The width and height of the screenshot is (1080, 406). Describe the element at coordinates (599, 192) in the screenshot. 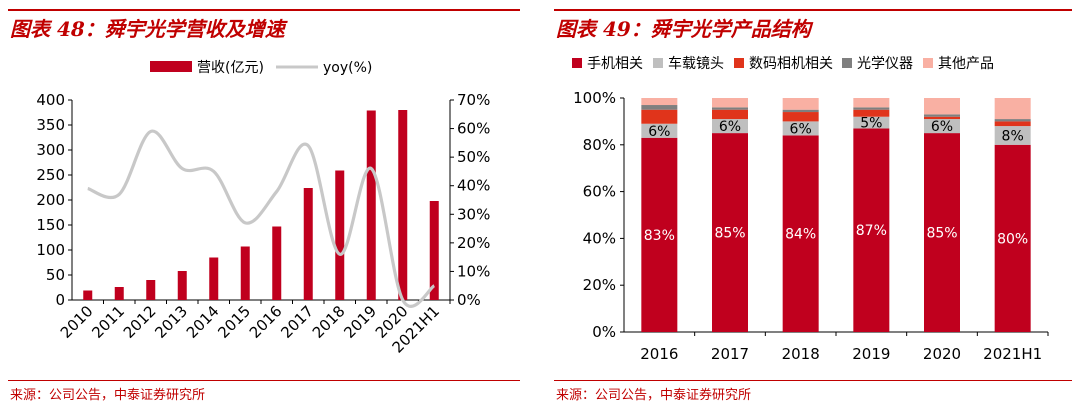

I see `y-tick-label: 60%` at that location.